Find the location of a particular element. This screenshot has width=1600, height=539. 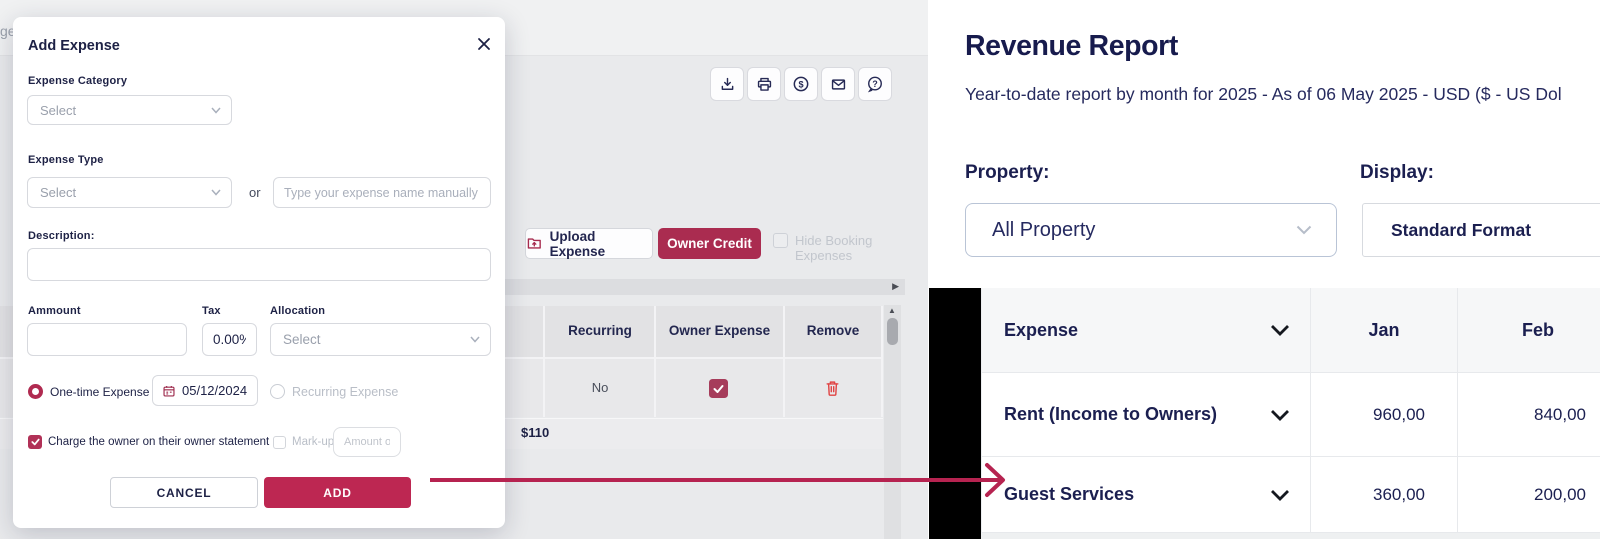

expense-header-label: Expense is located at coordinates (1041, 329).